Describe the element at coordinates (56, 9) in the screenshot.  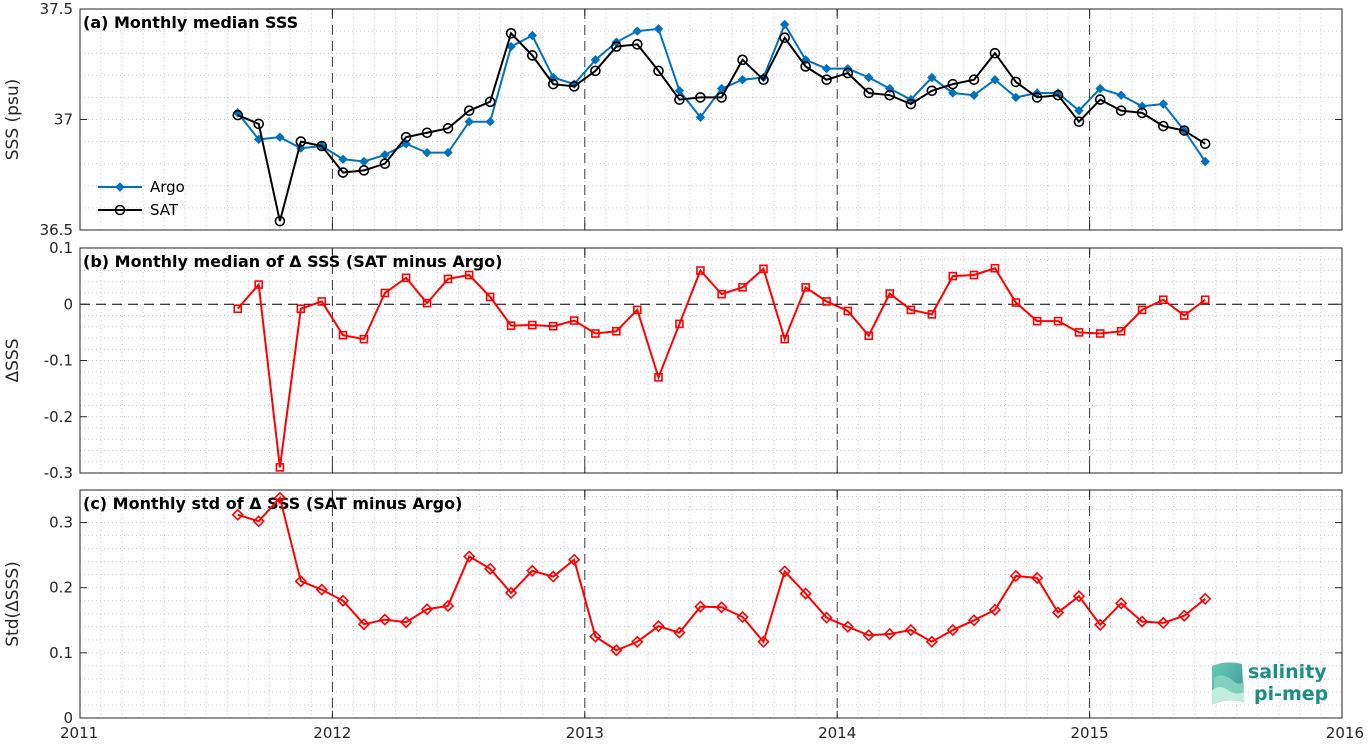
I see `y-tick-label: 37.5` at that location.